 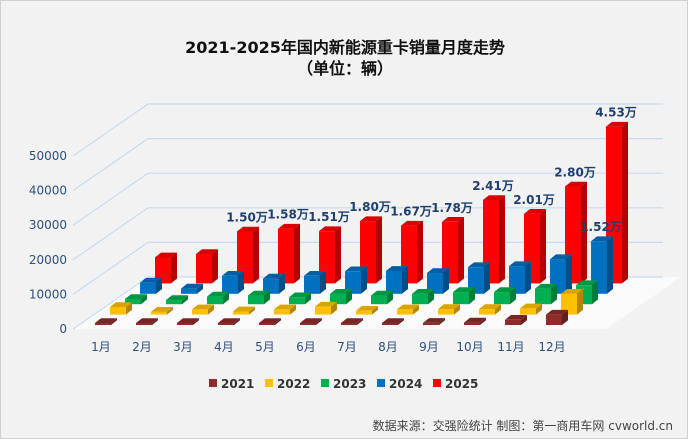 I want to click on bar-2021-7月, so click(x=349, y=324).